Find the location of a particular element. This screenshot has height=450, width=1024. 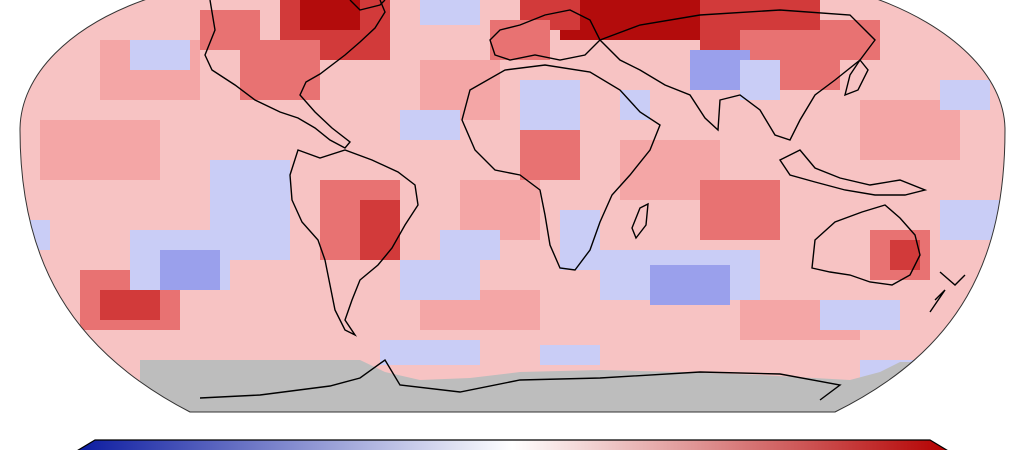

asia-outline is located at coordinates (737, 75).